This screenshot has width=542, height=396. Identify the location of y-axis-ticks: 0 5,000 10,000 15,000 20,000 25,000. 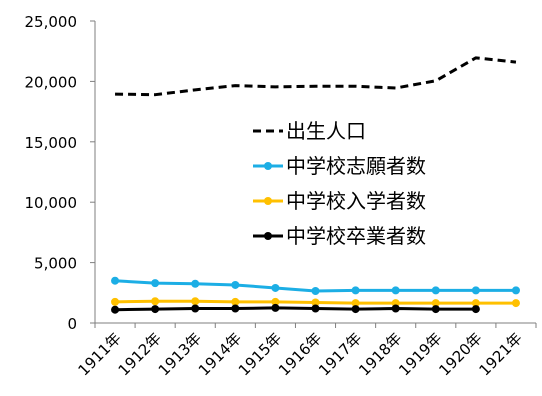
(60, 173).